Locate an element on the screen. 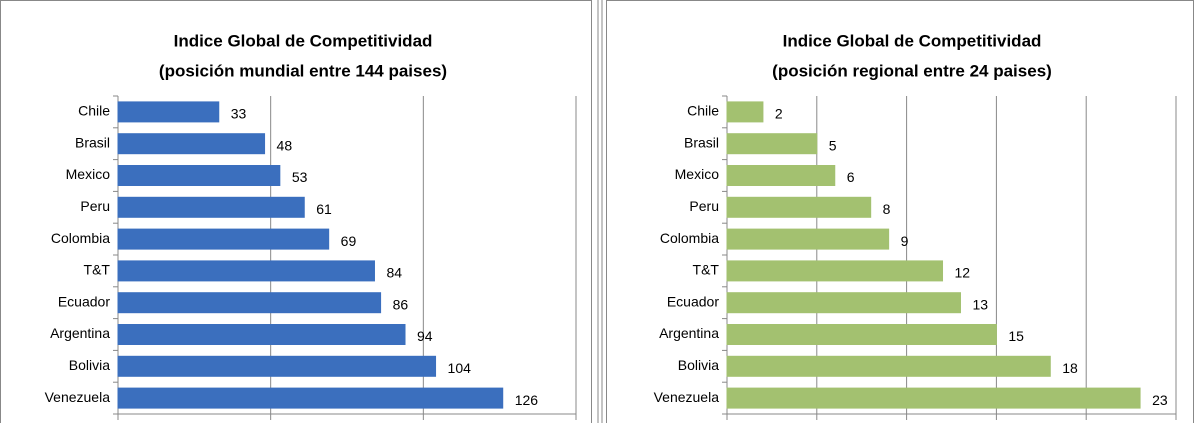 This screenshot has height=423, width=1195. data-label: 13 is located at coordinates (980, 304).